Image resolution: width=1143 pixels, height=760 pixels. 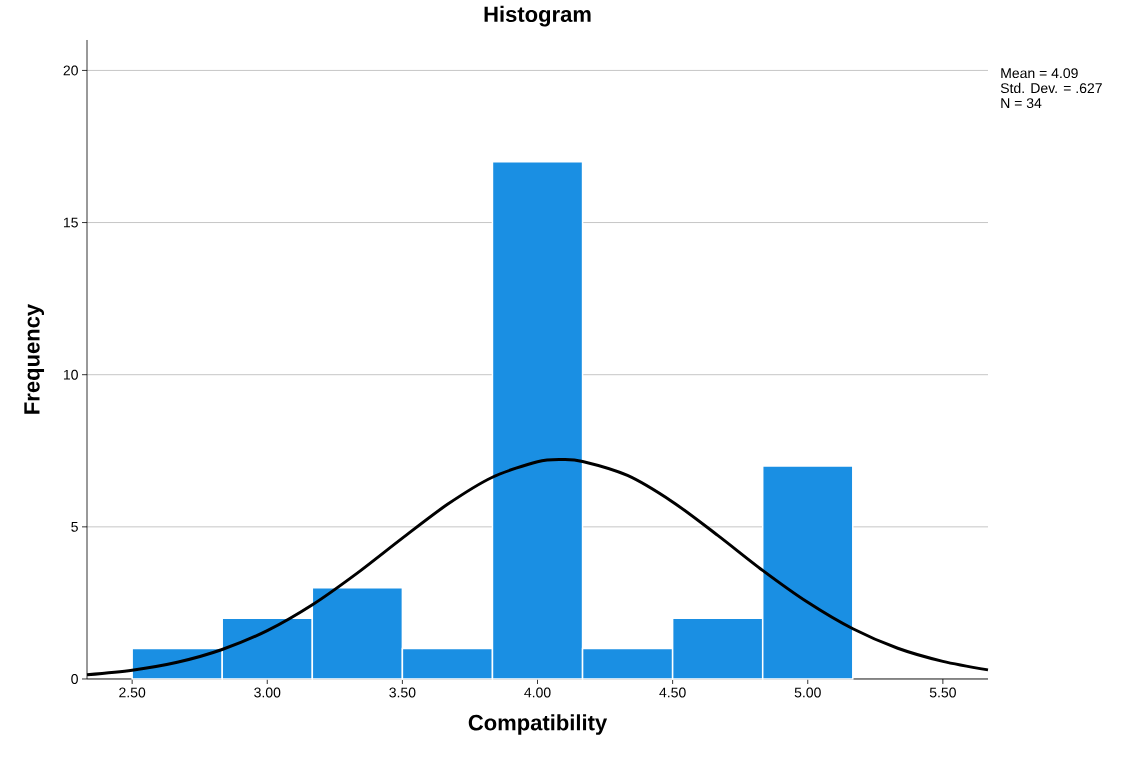 I want to click on text: N = 34, so click(x=1021, y=103).